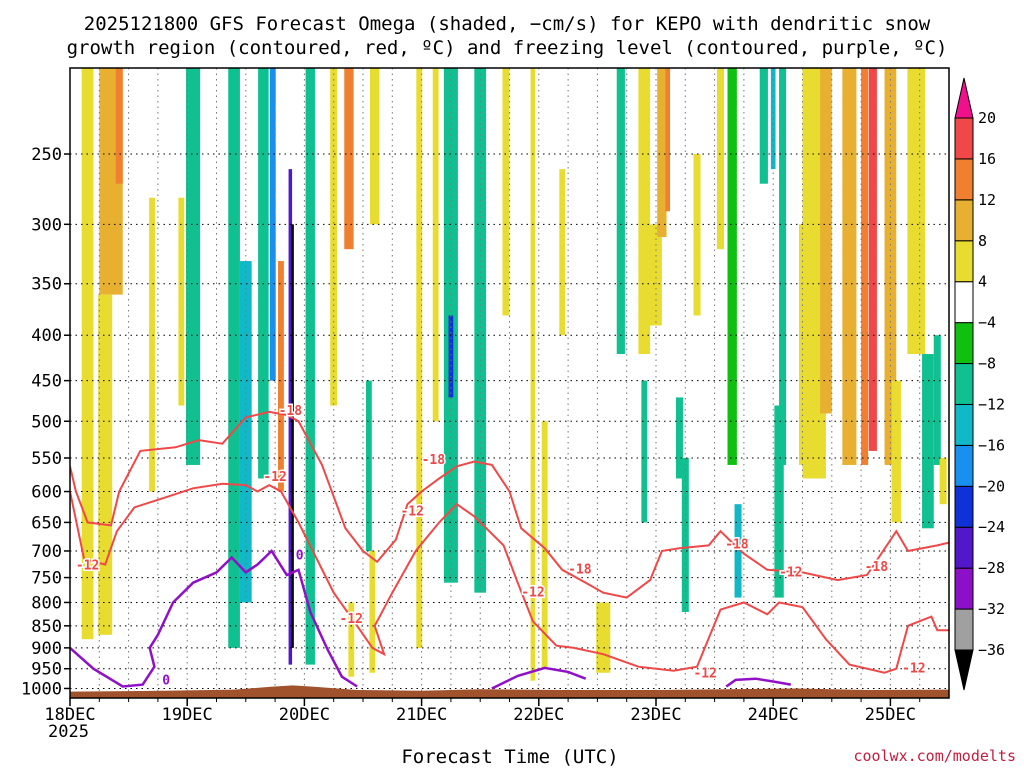 The width and height of the screenshot is (1024, 768). Describe the element at coordinates (979, 384) in the screenshot. I see `colorbar: −36 −32 −28 −24 −20 −16 −12 −8 −4 4 8 12 16 20` at that location.